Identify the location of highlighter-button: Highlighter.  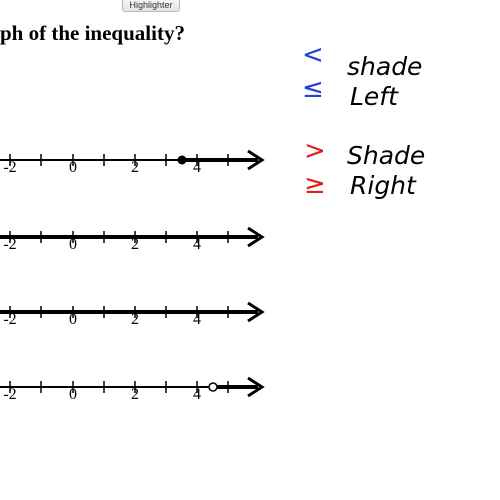
(151, 6).